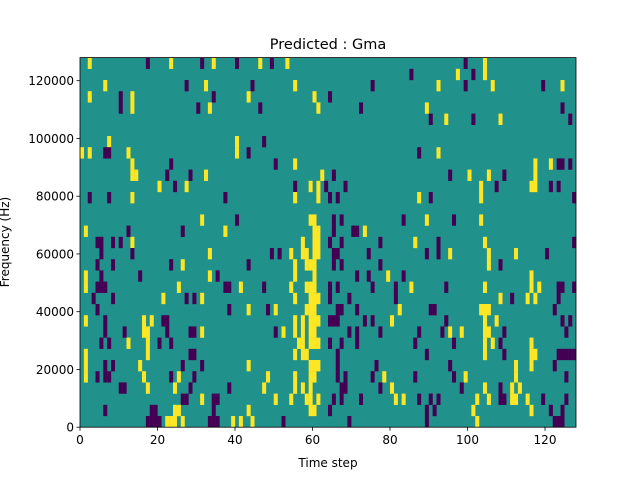  What do you see at coordinates (6, 242) in the screenshot?
I see `y-axis-label: Frequency (Hz)` at bounding box center [6, 242].